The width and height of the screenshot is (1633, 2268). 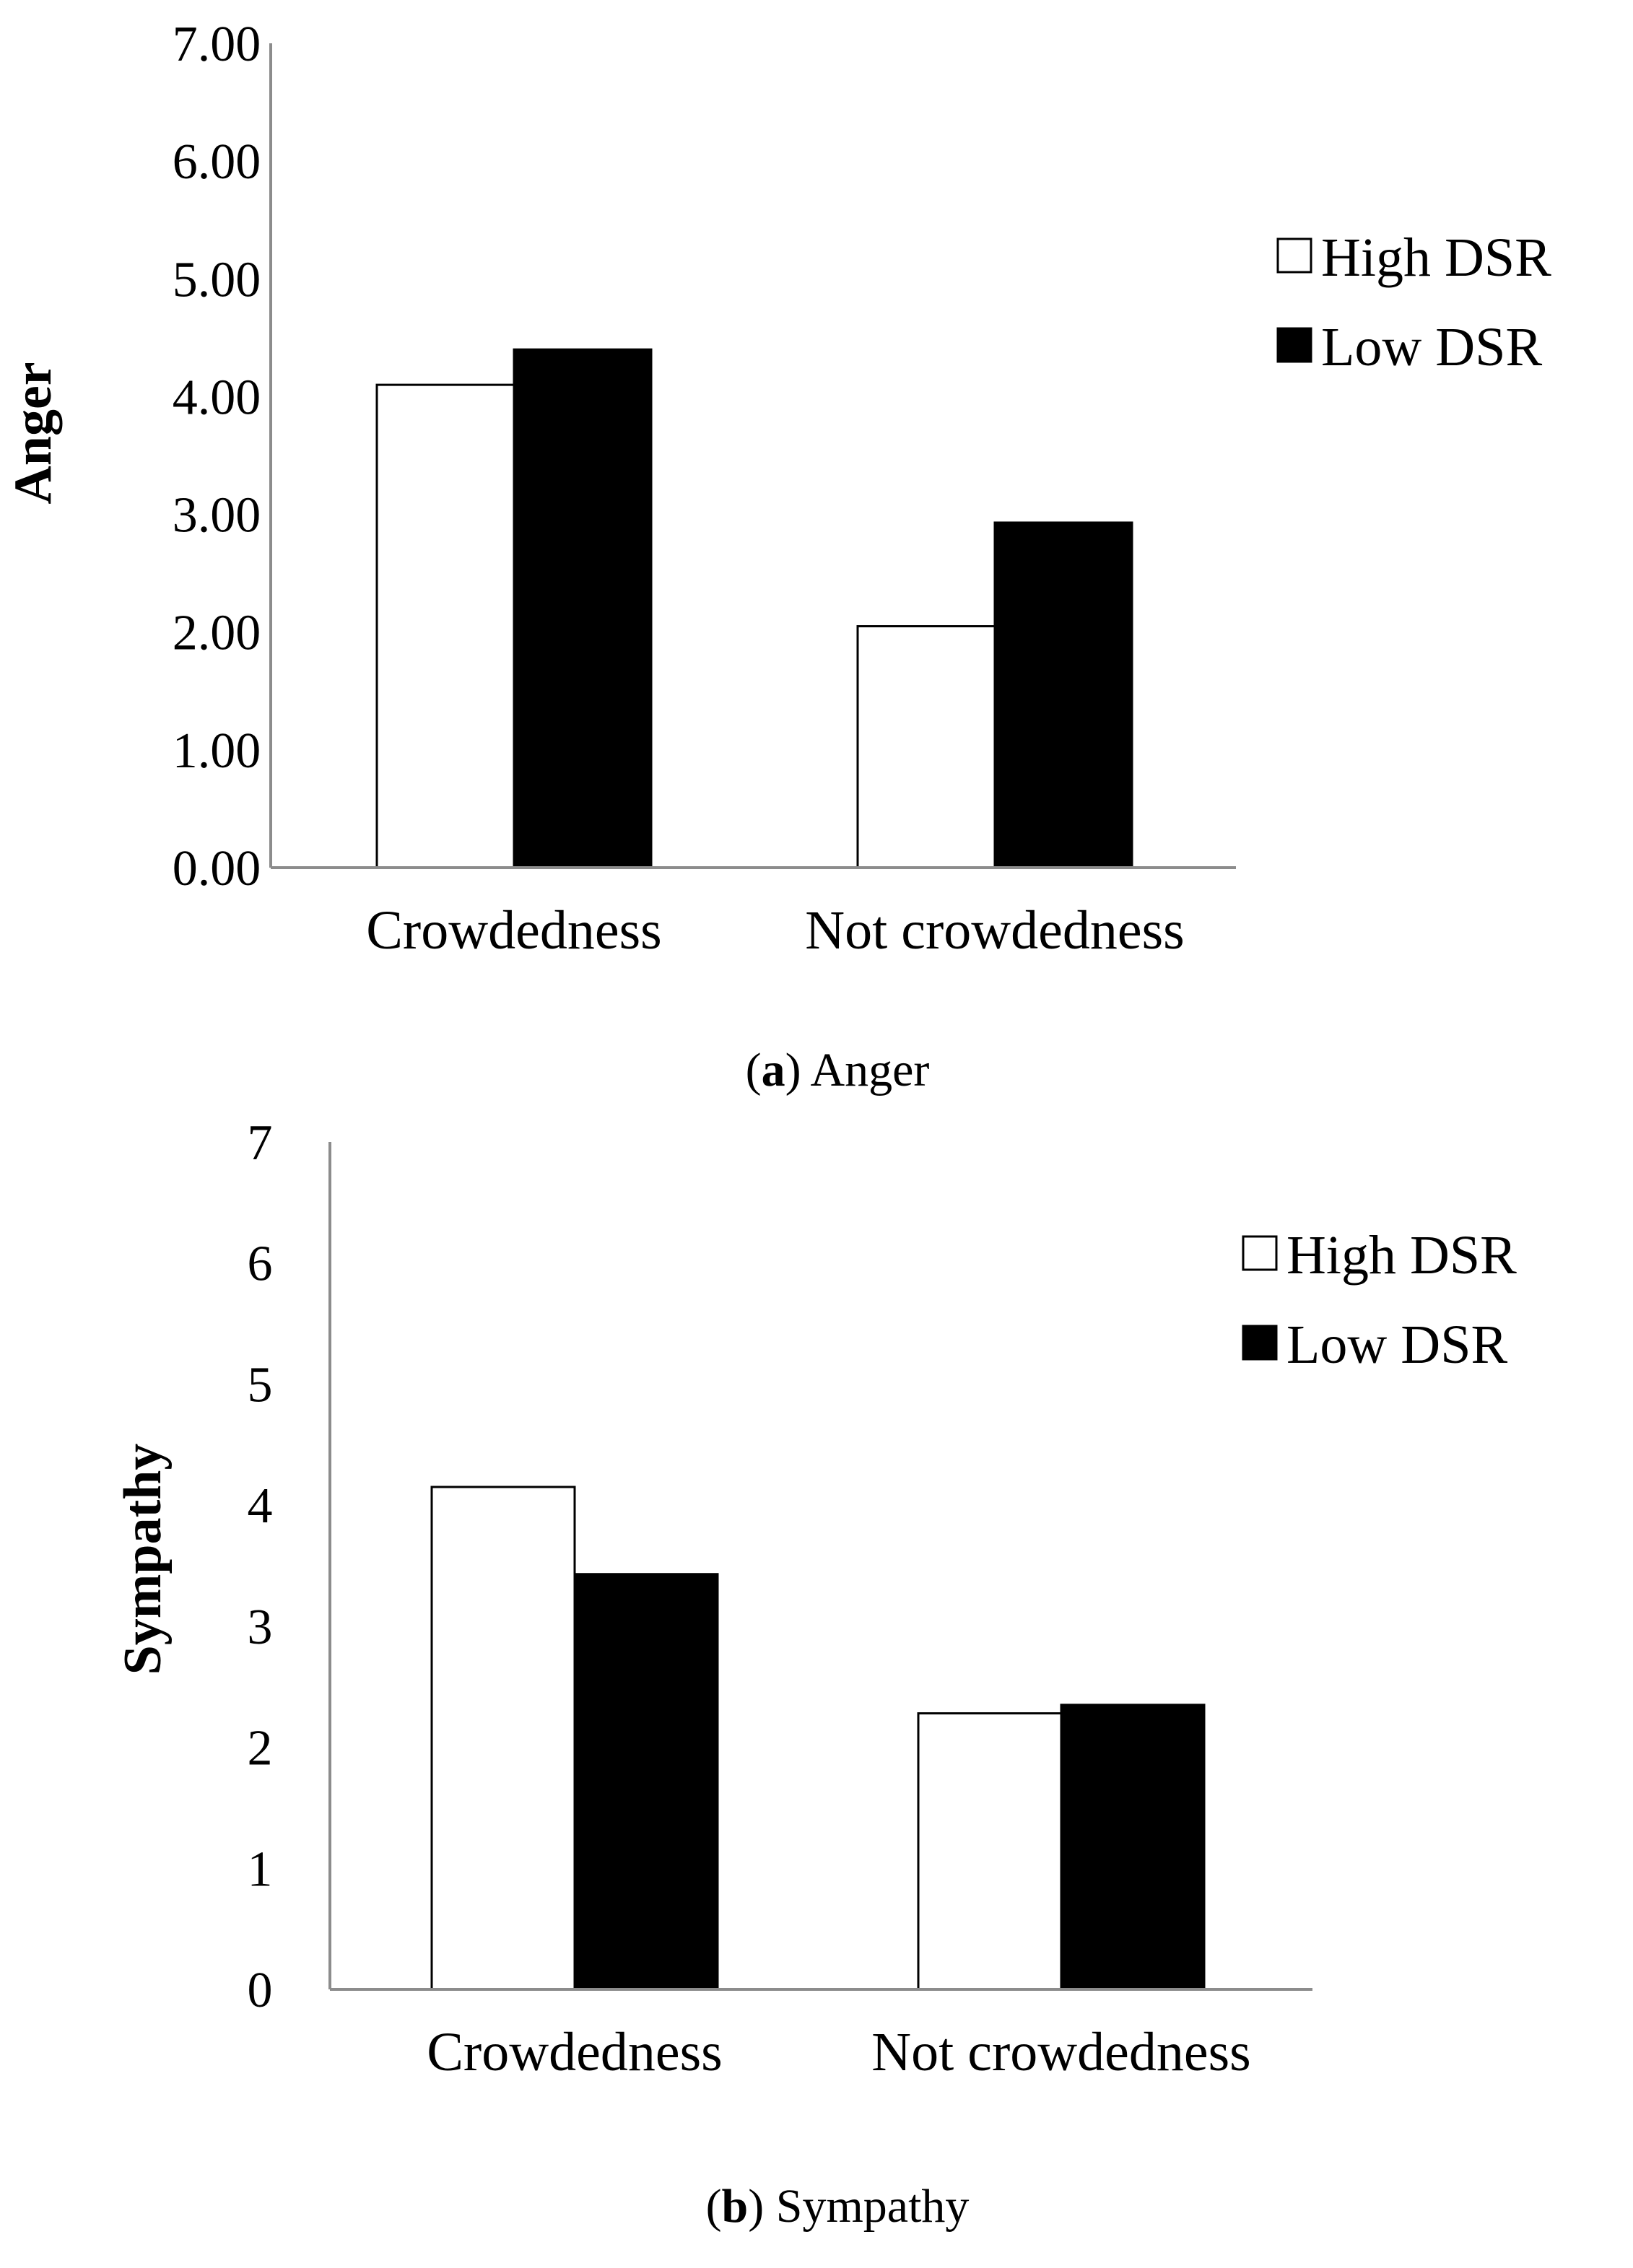 What do you see at coordinates (261, 1627) in the screenshot?
I see `y-tick-label: 3` at bounding box center [261, 1627].